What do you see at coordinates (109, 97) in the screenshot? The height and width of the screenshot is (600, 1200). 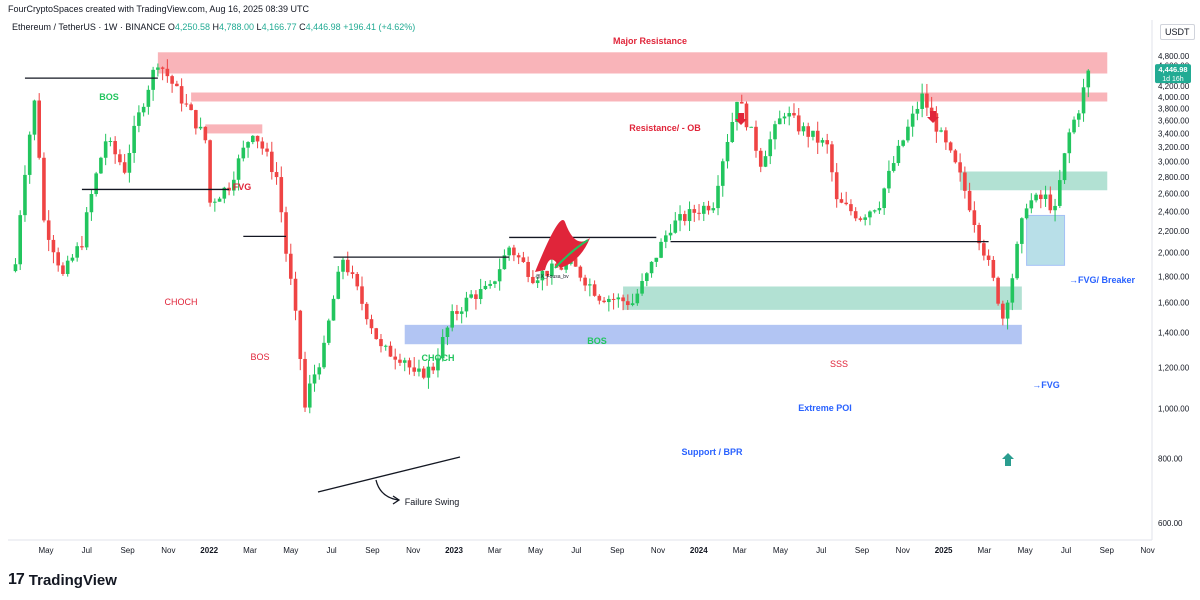 I see `label-bos-1: BOS` at bounding box center [109, 97].